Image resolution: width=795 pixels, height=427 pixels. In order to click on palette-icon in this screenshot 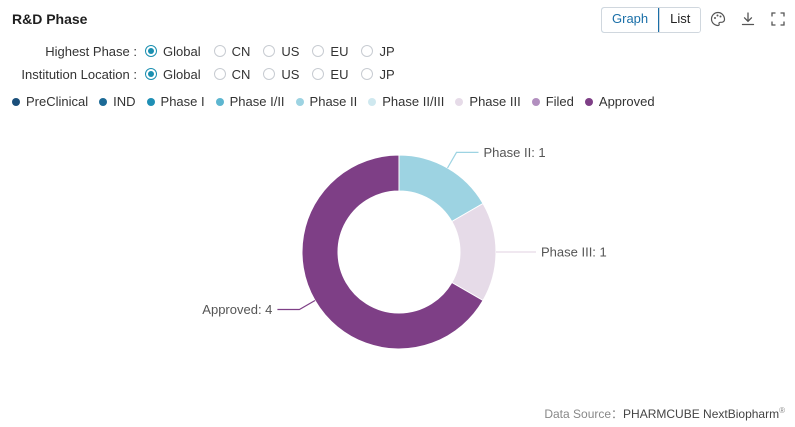, I will do `click(718, 19)`.